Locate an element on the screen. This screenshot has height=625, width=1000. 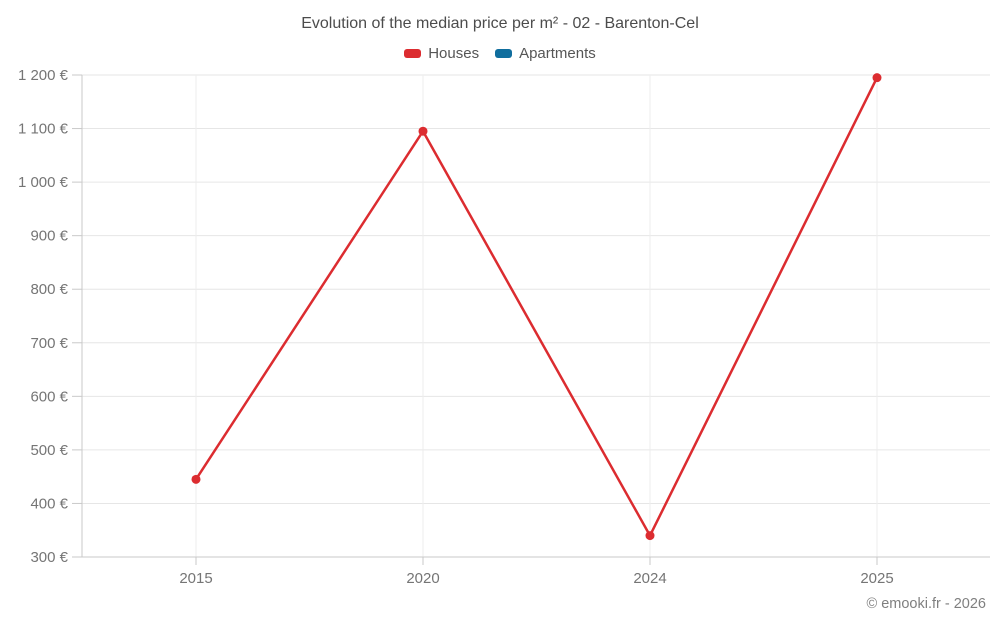
y-tick-label: 800 € is located at coordinates (49, 289).